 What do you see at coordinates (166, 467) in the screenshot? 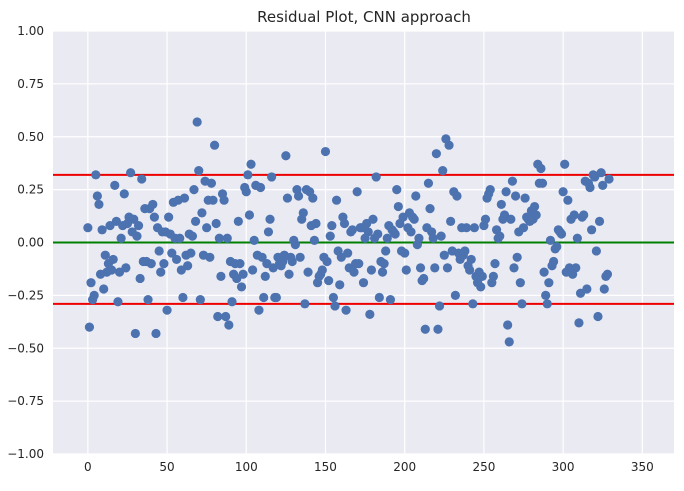
I see `x-tick-label: 50` at bounding box center [166, 467].